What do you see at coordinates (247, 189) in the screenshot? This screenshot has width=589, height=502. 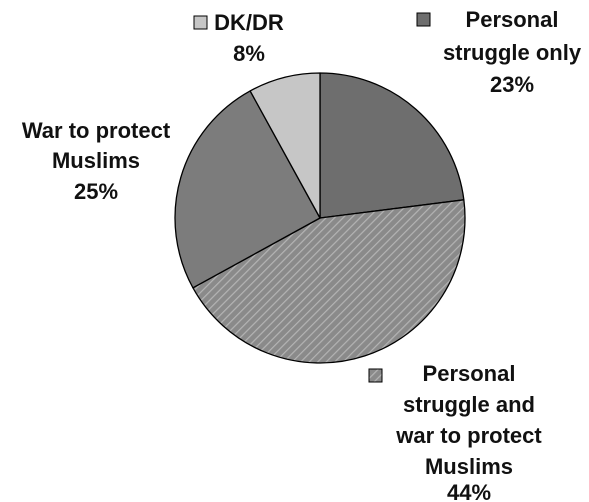 I see `pie-slice-war-to-protect-muslims` at bounding box center [247, 189].